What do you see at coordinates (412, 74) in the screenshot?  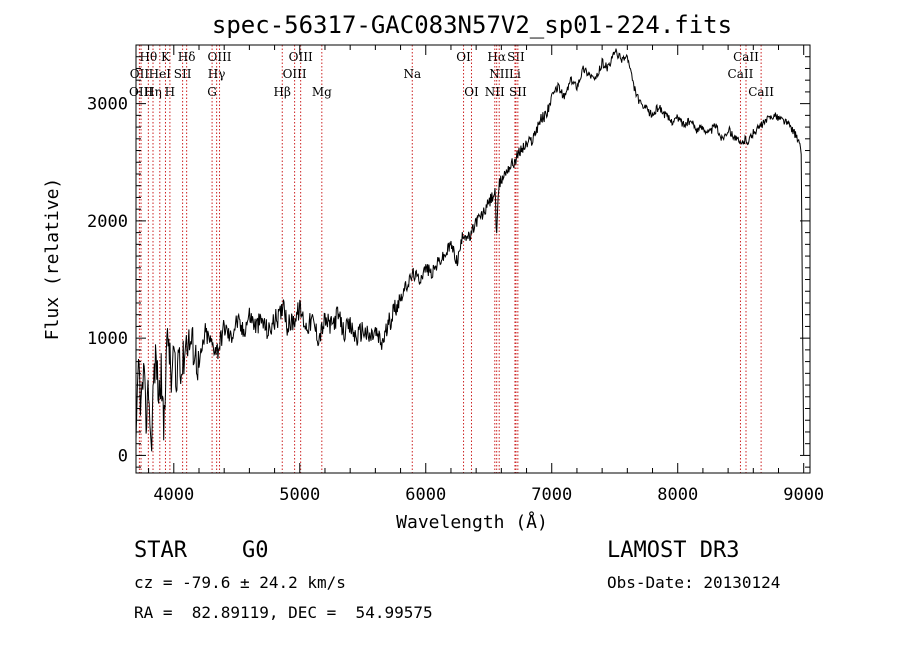 I see `line-marker-label: Na` at bounding box center [412, 74].